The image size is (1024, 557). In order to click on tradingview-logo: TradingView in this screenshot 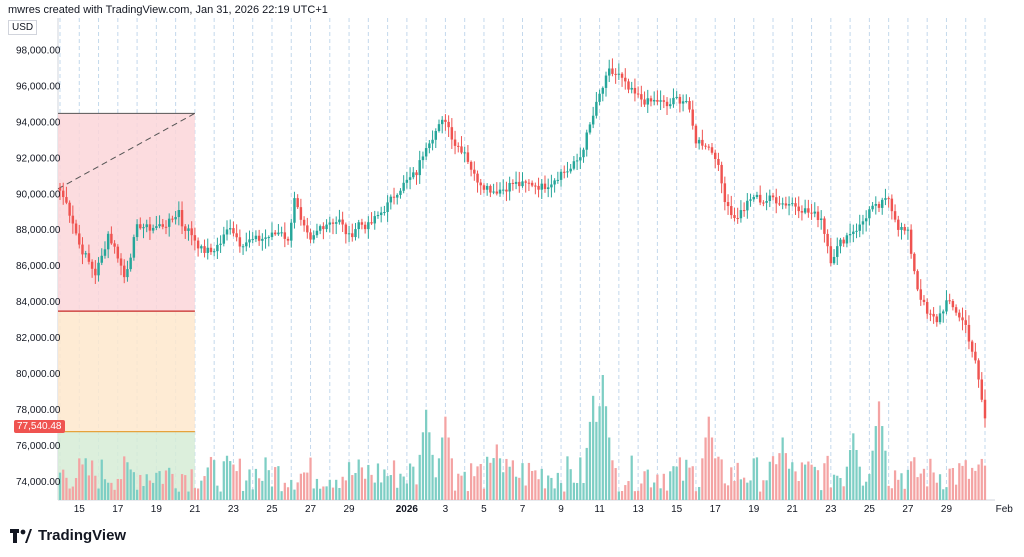, I will do `click(68, 535)`.